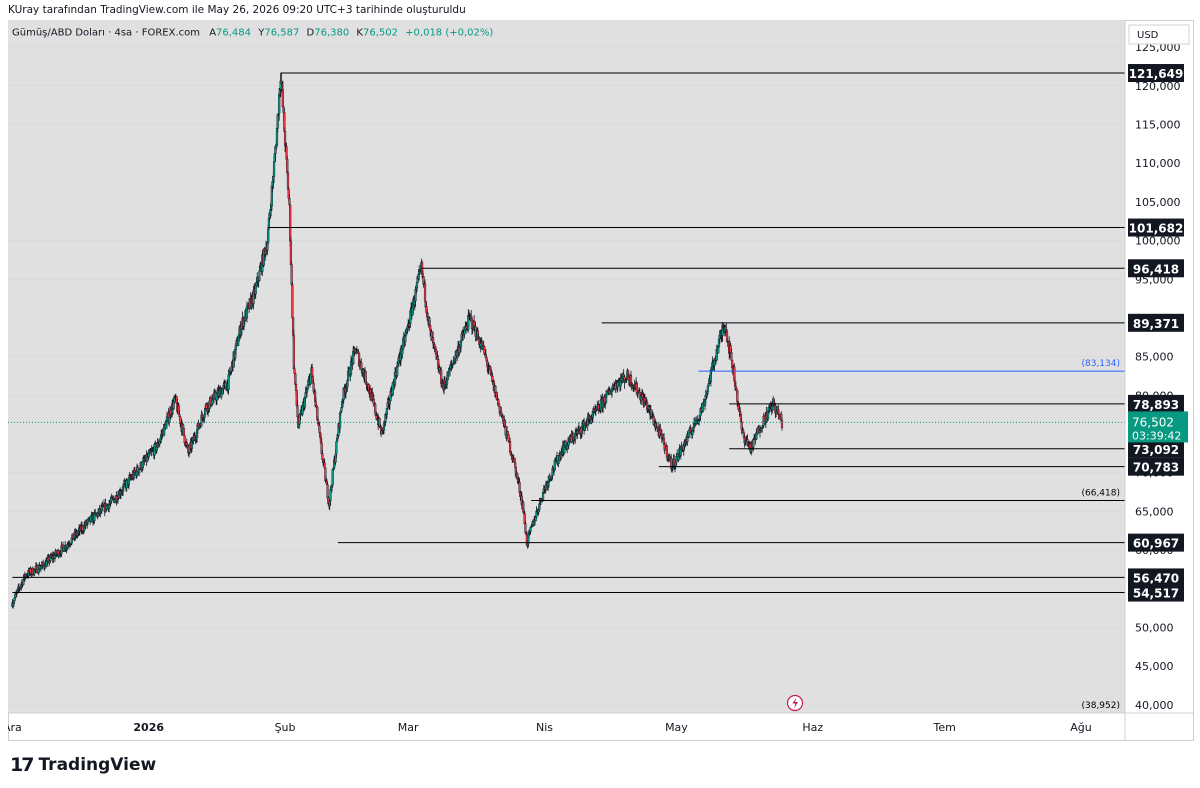 Image resolution: width=1200 pixels, height=788 pixels. What do you see at coordinates (22, 765) in the screenshot?
I see `tradingview-logo-icon: 17` at bounding box center [22, 765].